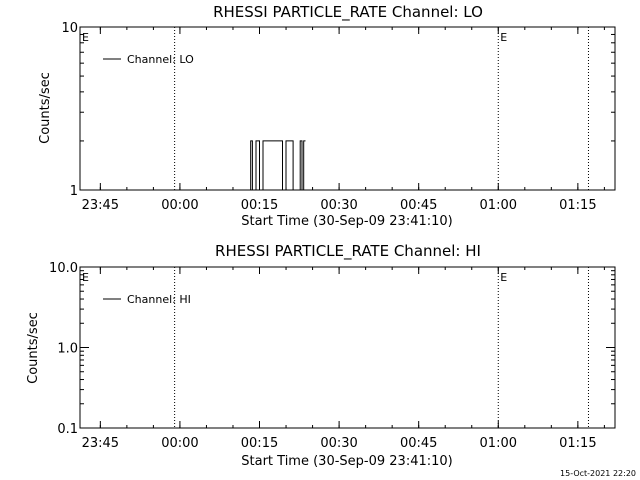 This screenshot has width=640, height=480. What do you see at coordinates (33, 348) in the screenshot?
I see `y-axis-label-hi: Counts/sec` at bounding box center [33, 348].